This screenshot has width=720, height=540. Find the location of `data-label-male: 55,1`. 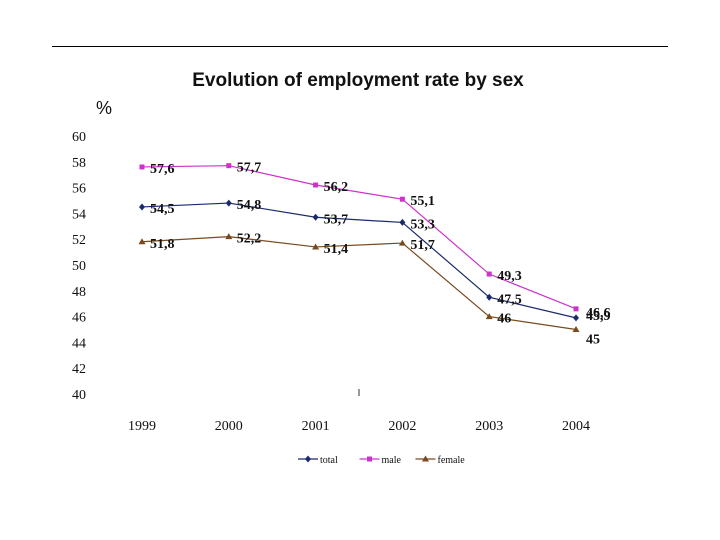

data-label-male: 55,1 is located at coordinates (422, 201).